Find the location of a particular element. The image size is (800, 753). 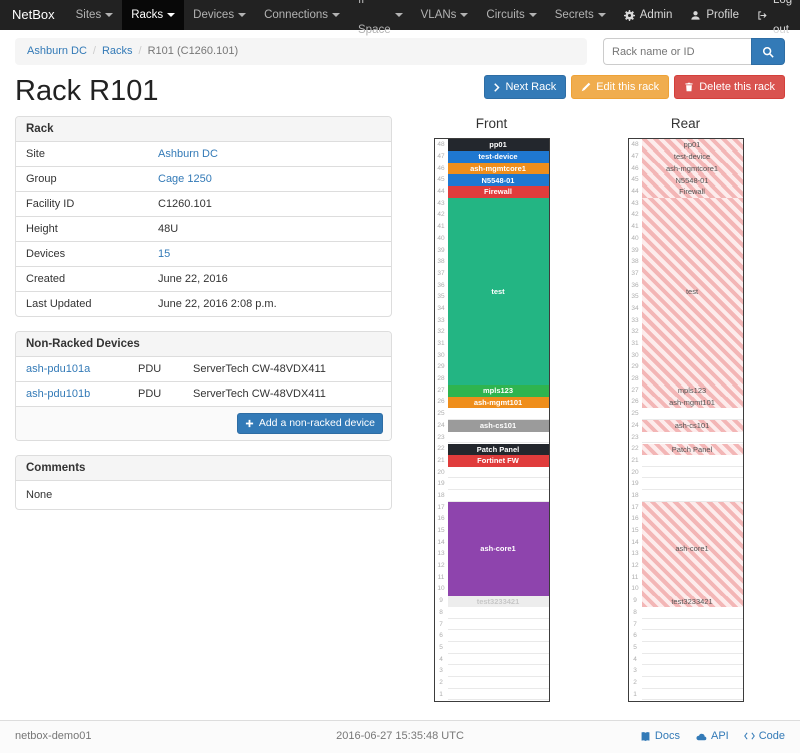

cloud-icon is located at coordinates (701, 736).